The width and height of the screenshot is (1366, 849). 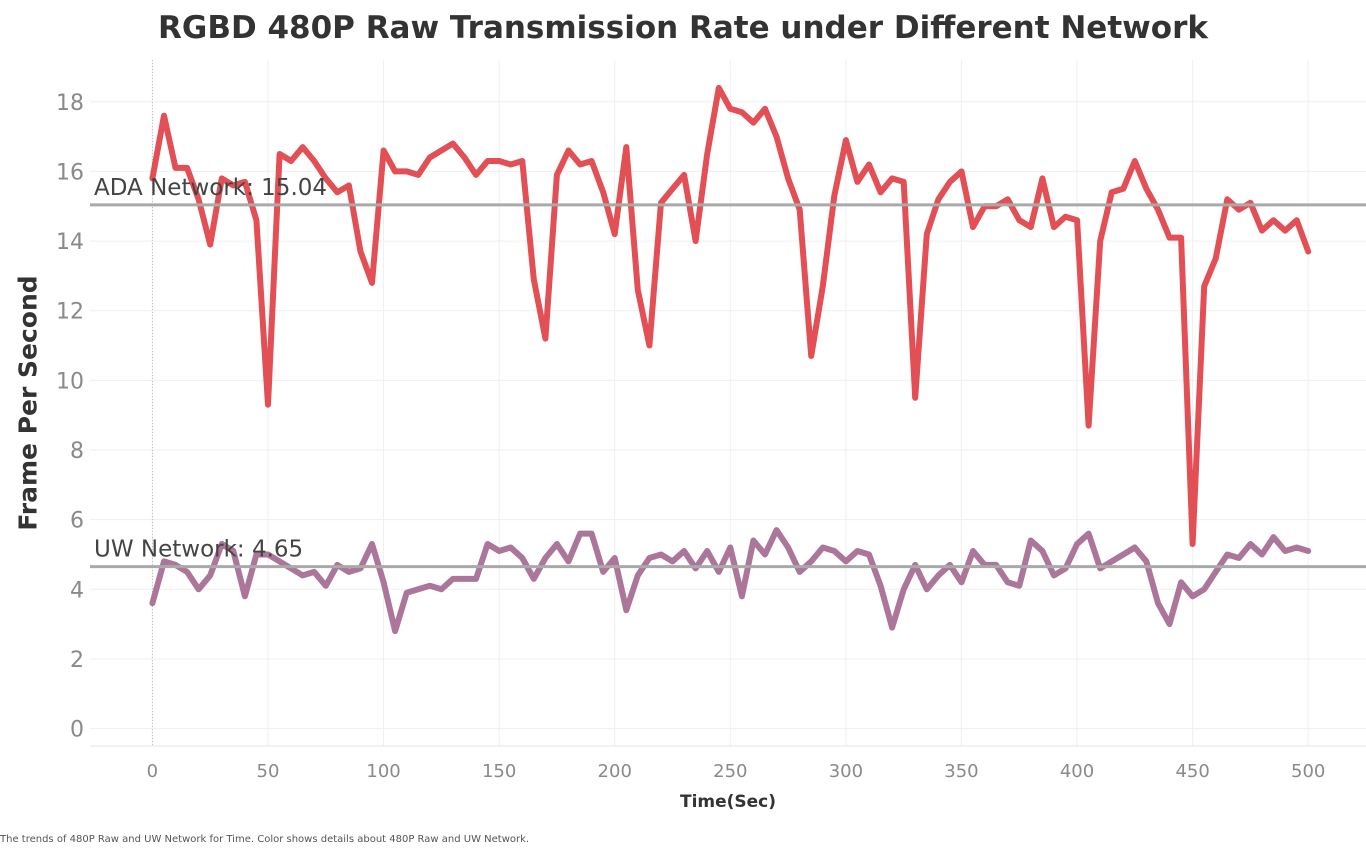 I want to click on x-tick-label: 250, so click(x=730, y=771).